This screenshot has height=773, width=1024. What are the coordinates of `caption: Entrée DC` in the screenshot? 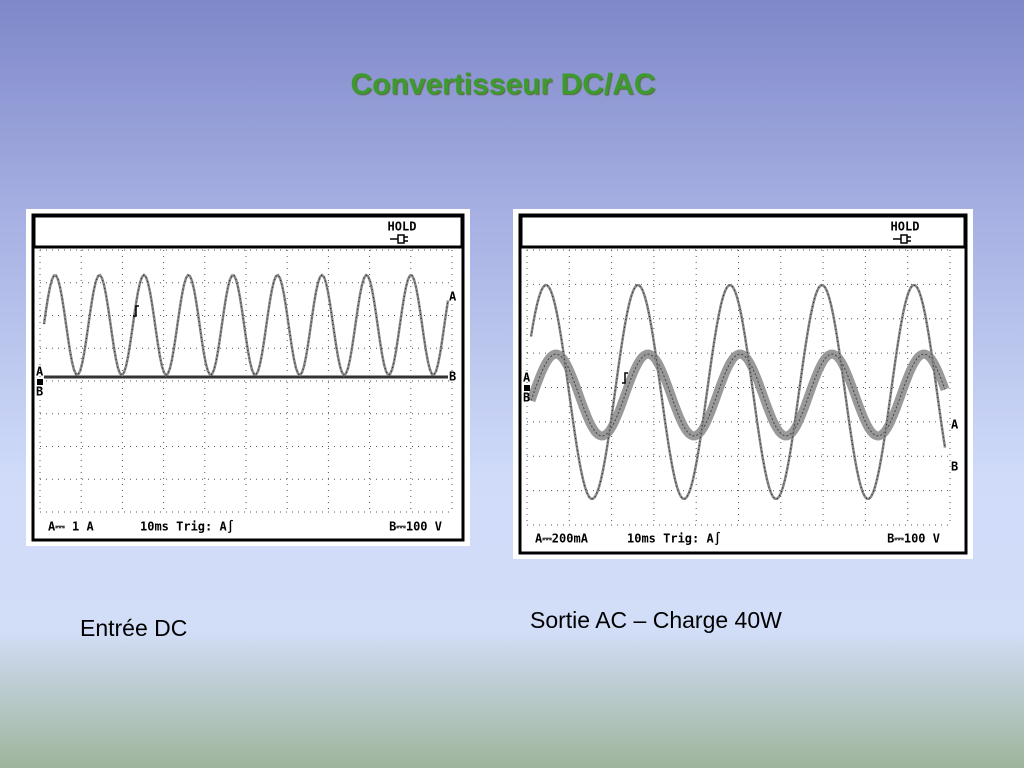 It's located at (133, 628).